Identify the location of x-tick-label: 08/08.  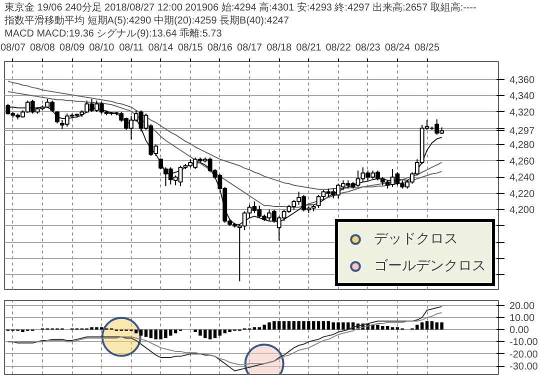
(43, 48).